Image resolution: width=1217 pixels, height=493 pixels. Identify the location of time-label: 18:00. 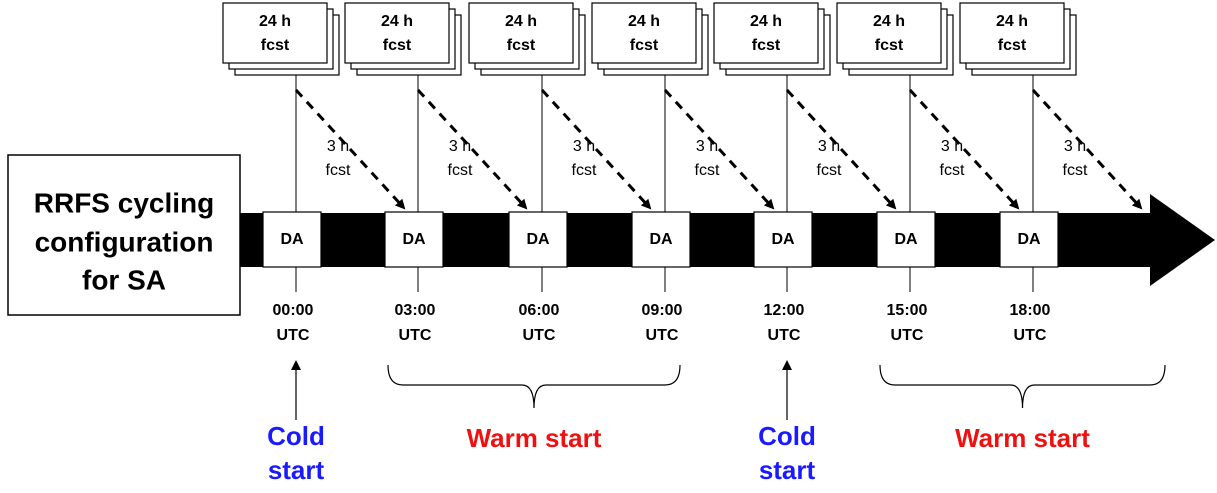
(1030, 310).